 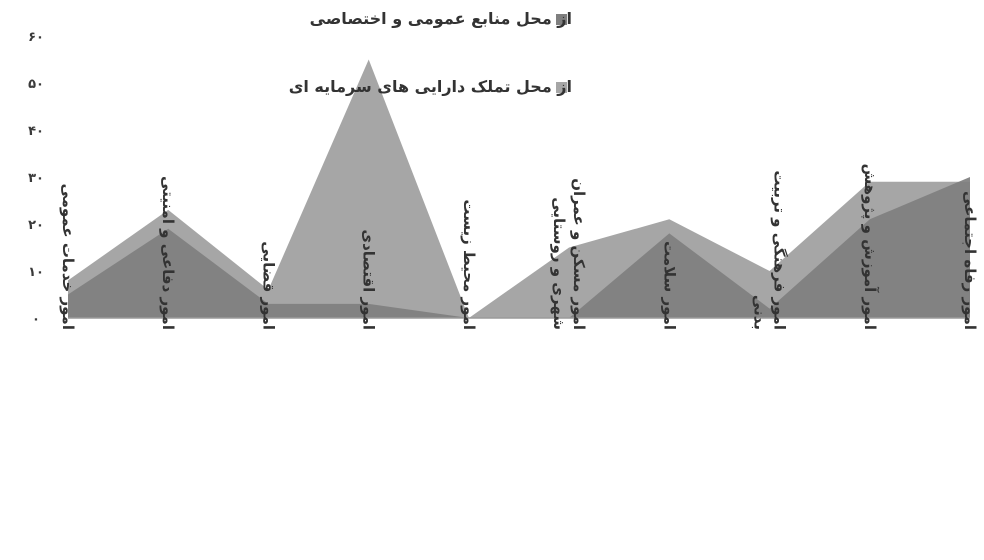 I want to click on x-tick-label: امور دفاعی و امنیتی, so click(x=168, y=253).